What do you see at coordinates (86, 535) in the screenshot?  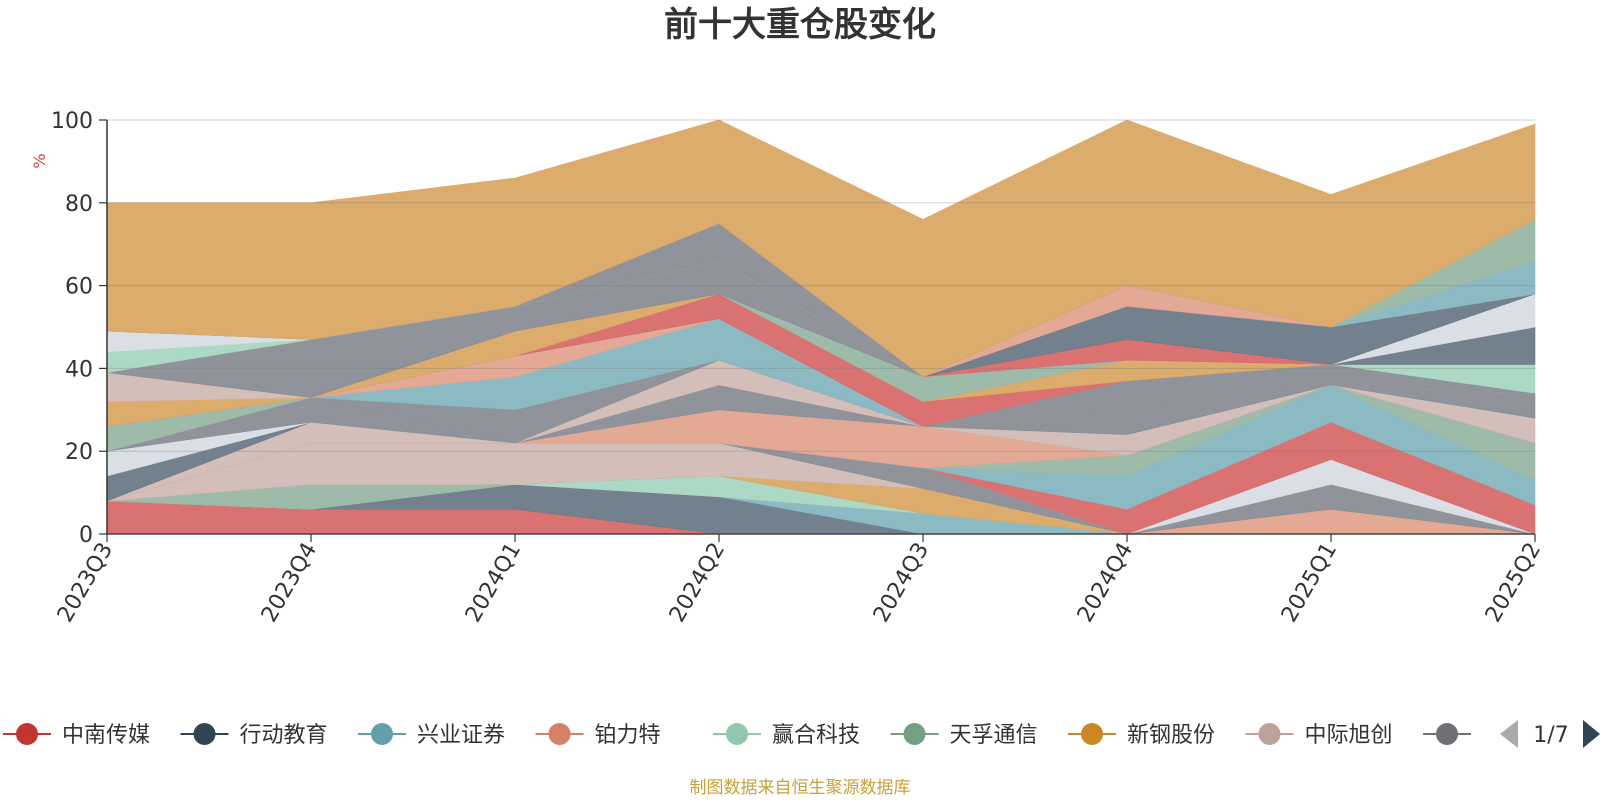 I see `y-tick-label-0: 0` at bounding box center [86, 535].